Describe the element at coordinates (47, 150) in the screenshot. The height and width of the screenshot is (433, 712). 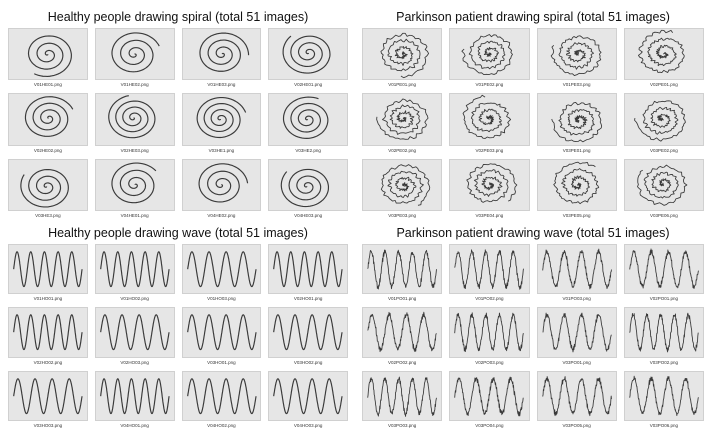
I see `image-filename: V02HE02.png` at that location.